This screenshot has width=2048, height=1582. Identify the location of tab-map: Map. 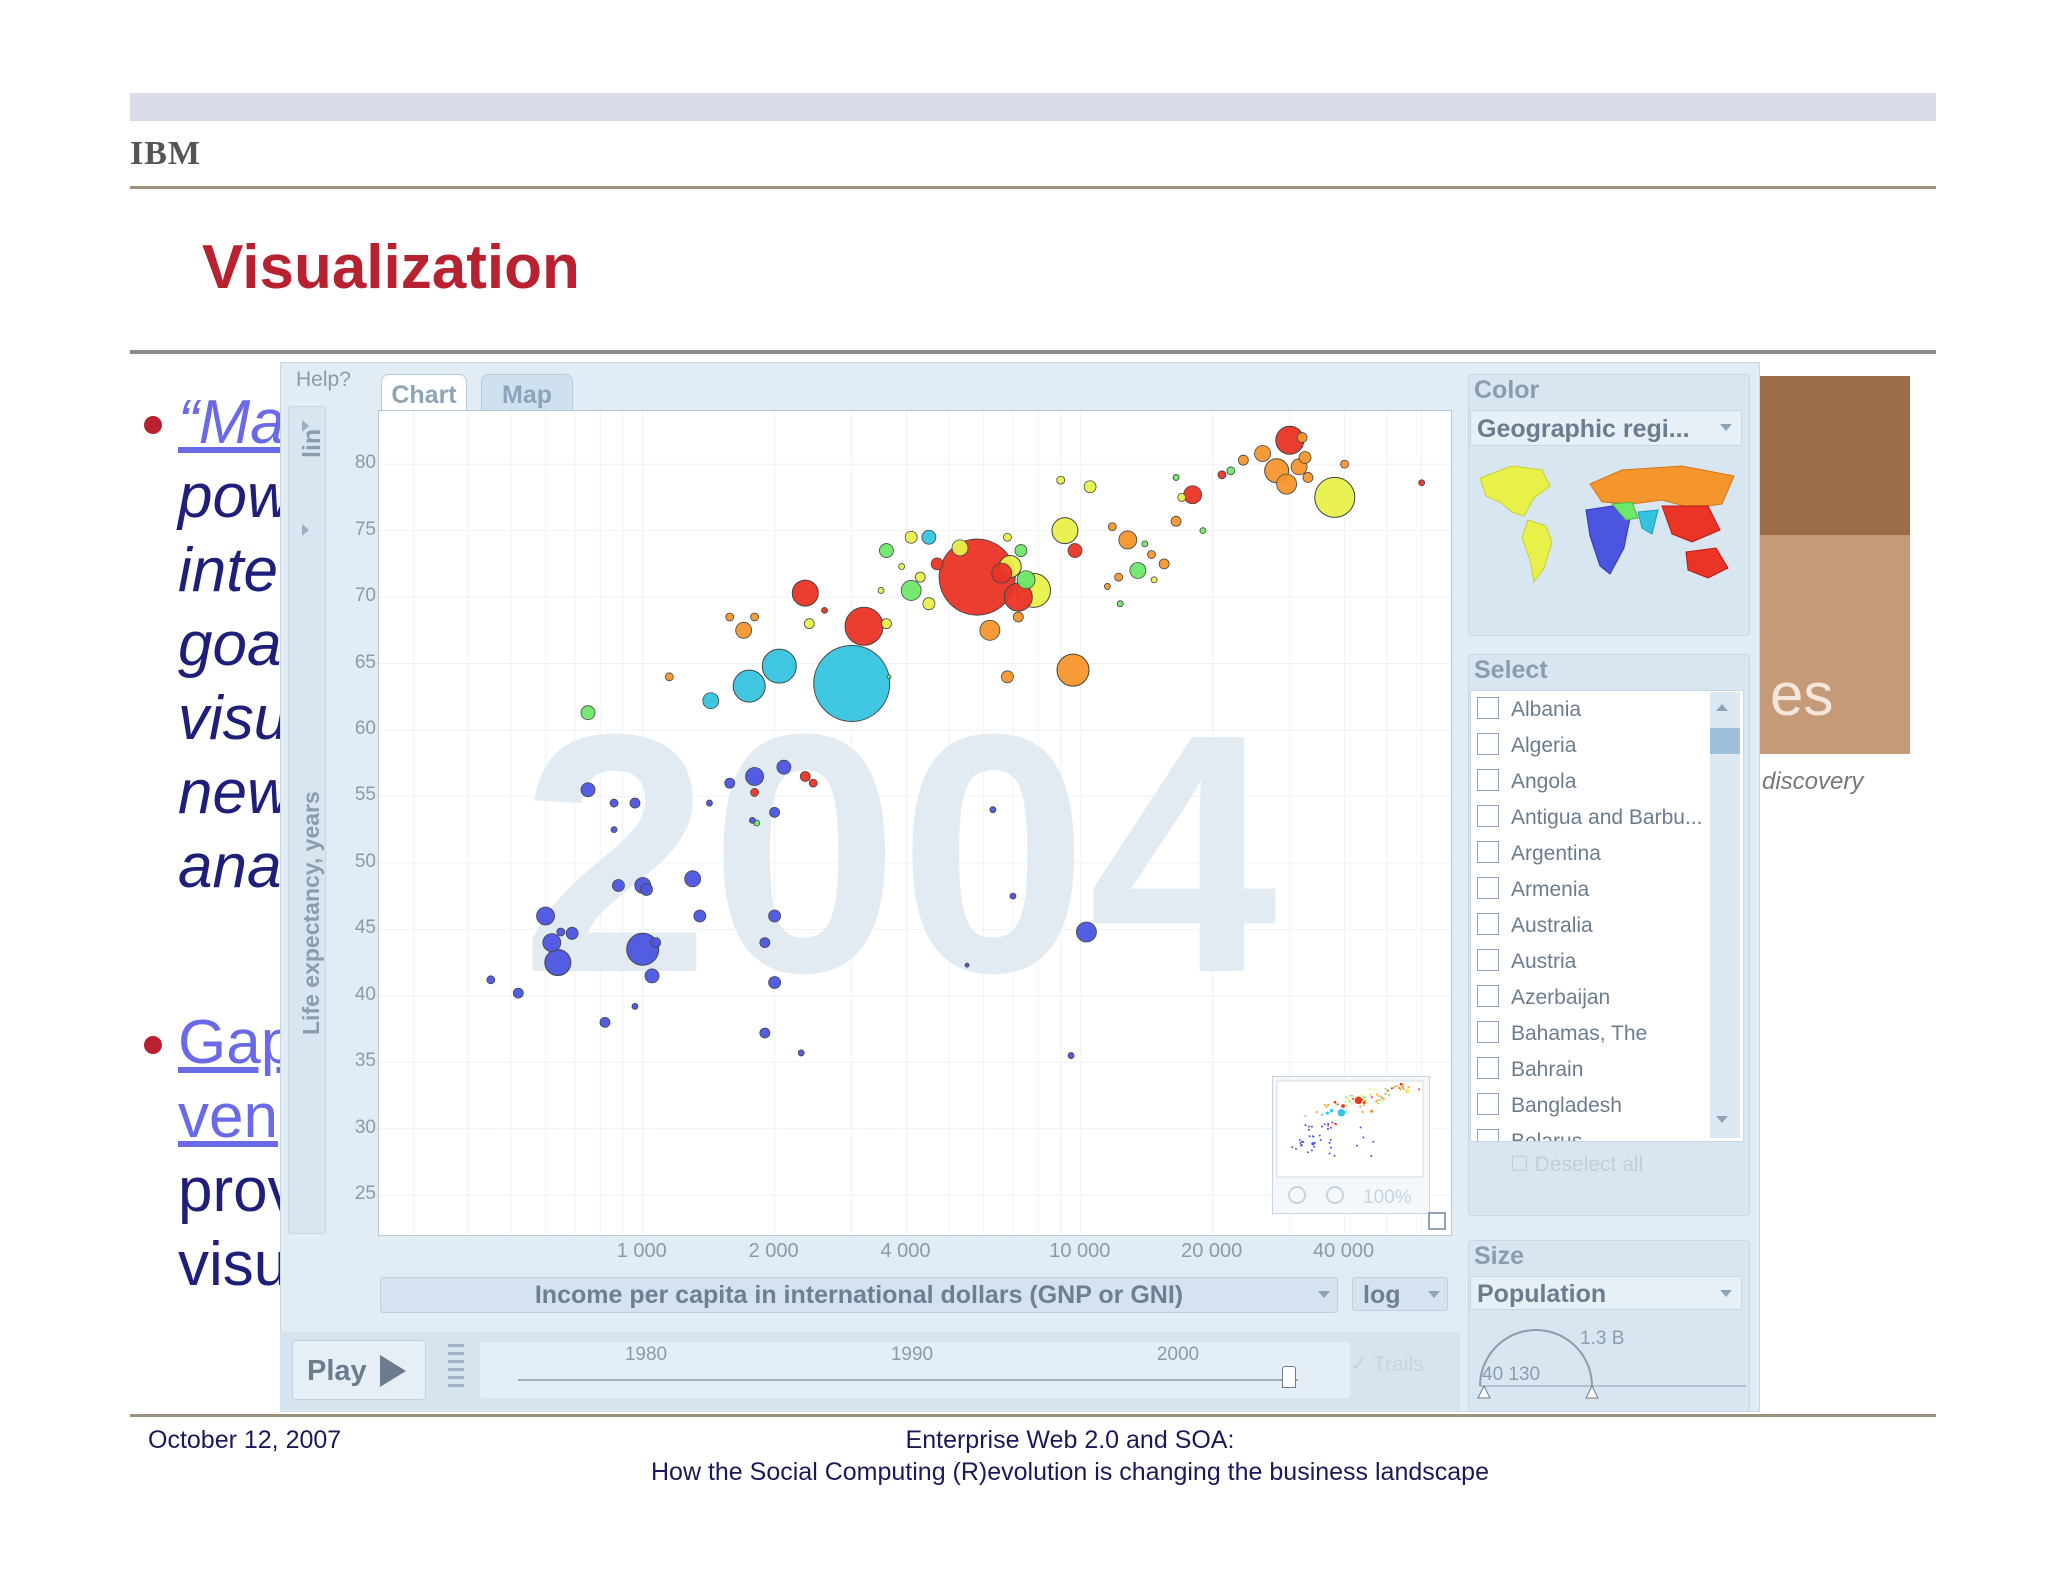
(527, 394).